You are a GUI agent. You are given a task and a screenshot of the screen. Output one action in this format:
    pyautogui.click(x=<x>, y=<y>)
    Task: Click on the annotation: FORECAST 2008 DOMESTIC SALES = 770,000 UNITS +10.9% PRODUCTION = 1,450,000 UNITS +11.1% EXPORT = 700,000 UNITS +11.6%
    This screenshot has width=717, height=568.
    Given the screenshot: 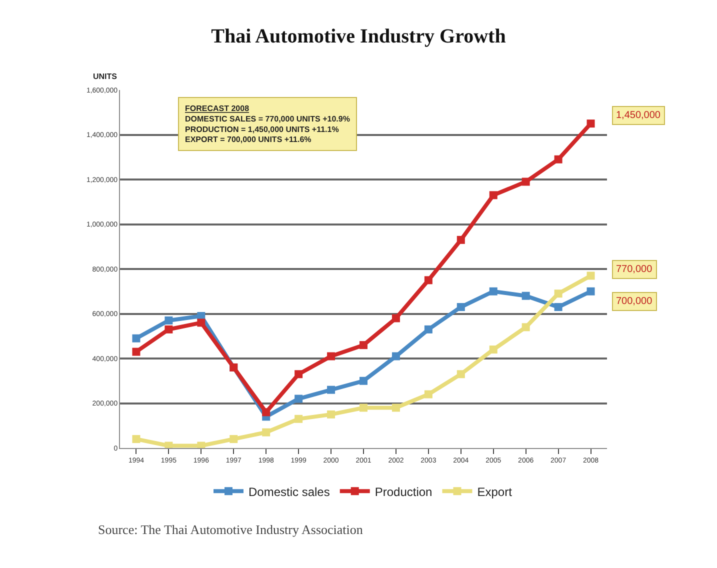 What is the action you would take?
    pyautogui.click(x=267, y=124)
    